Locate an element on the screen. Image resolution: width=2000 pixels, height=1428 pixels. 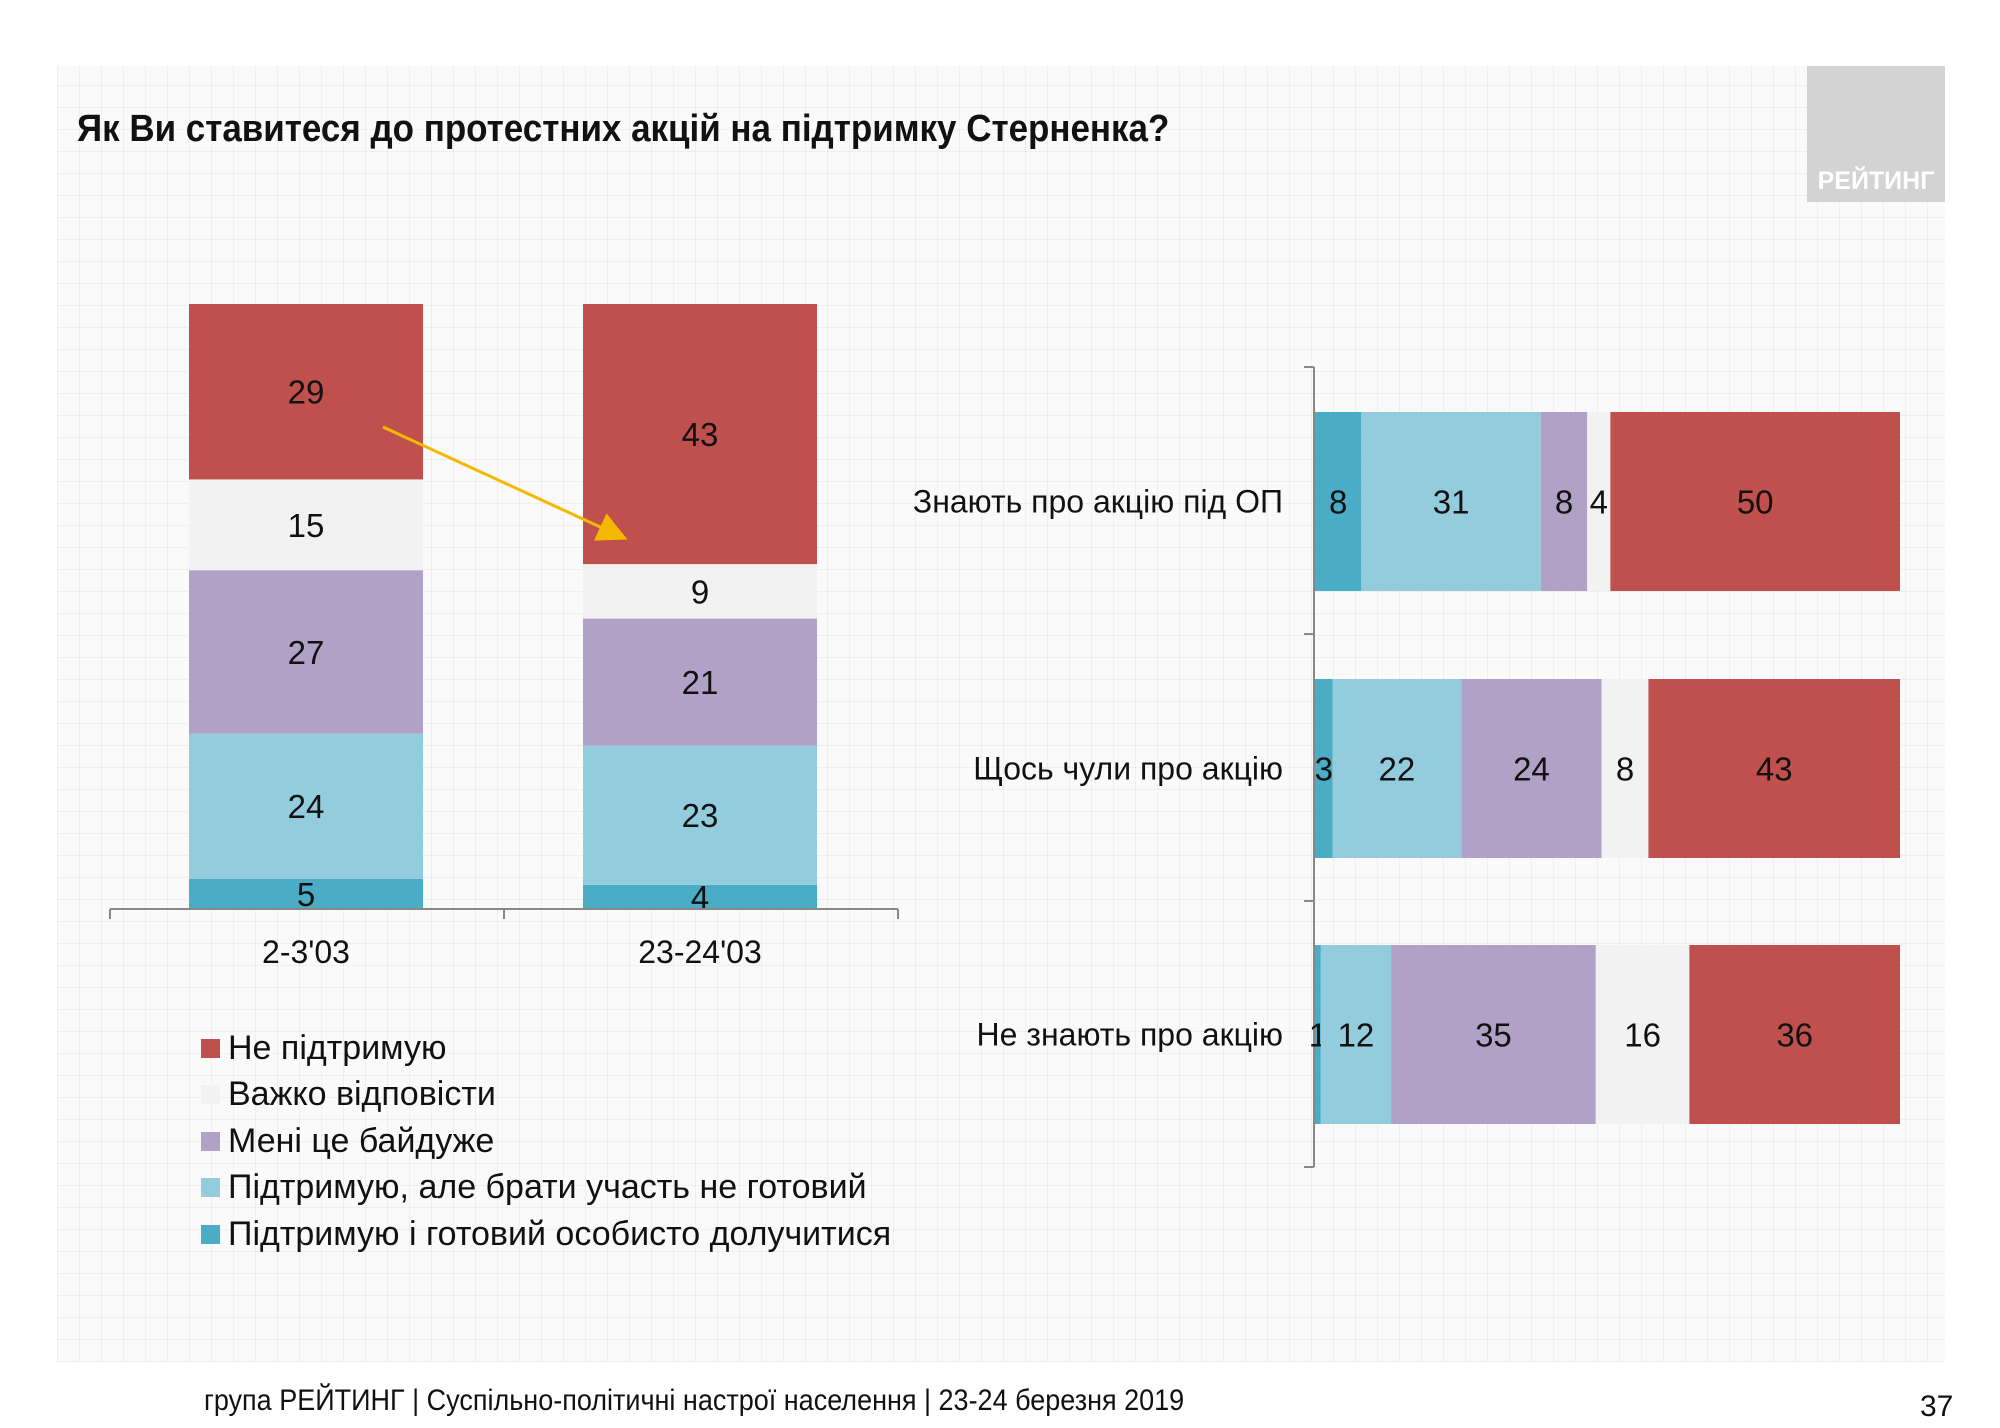
legend-item: Важко відповісти is located at coordinates (546, 1095).